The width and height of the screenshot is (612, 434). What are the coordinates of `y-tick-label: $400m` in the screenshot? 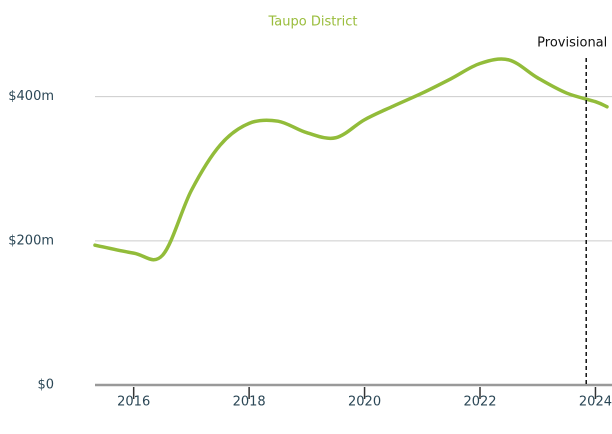 It's located at (31, 96).